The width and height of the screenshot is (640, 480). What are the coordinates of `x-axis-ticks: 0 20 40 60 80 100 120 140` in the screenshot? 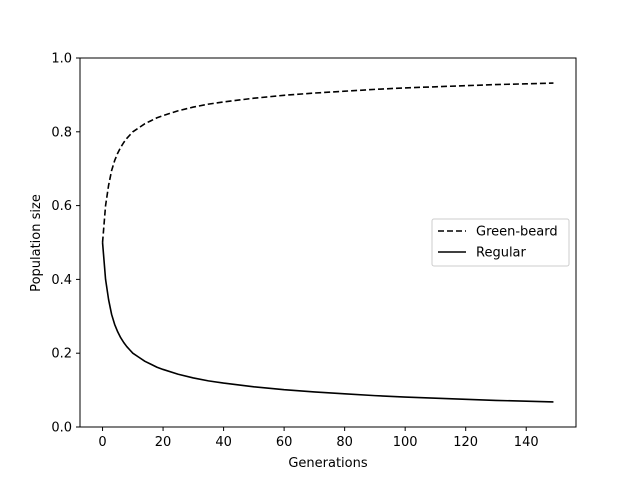 It's located at (318, 438).